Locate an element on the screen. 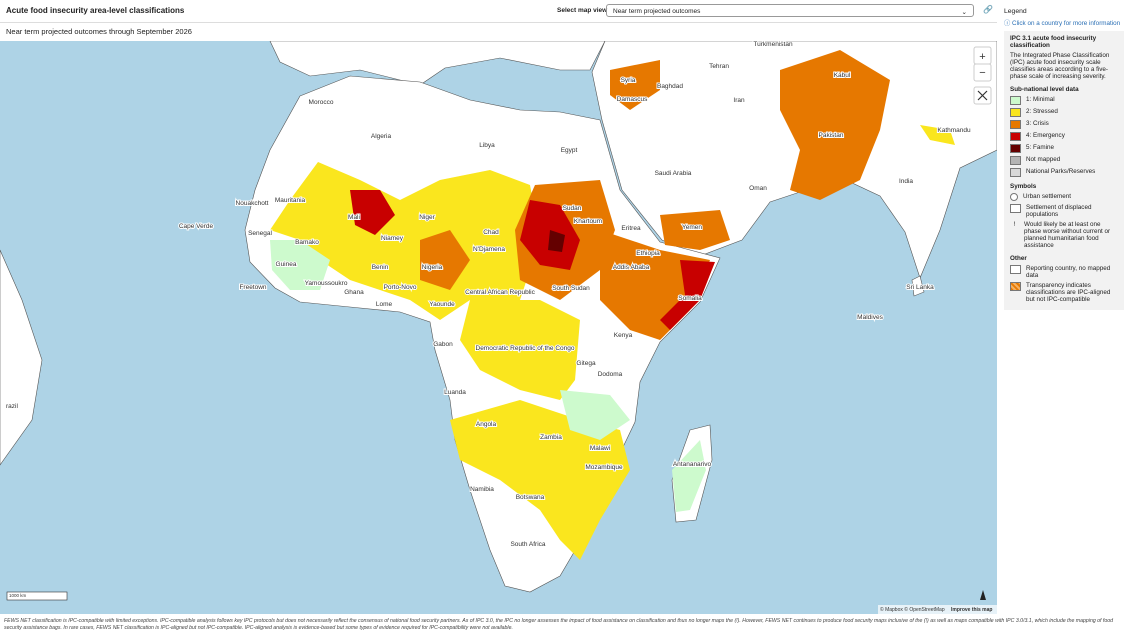  map-view-dropdown: Near term projected outcomes ⌄ is located at coordinates (790, 10).